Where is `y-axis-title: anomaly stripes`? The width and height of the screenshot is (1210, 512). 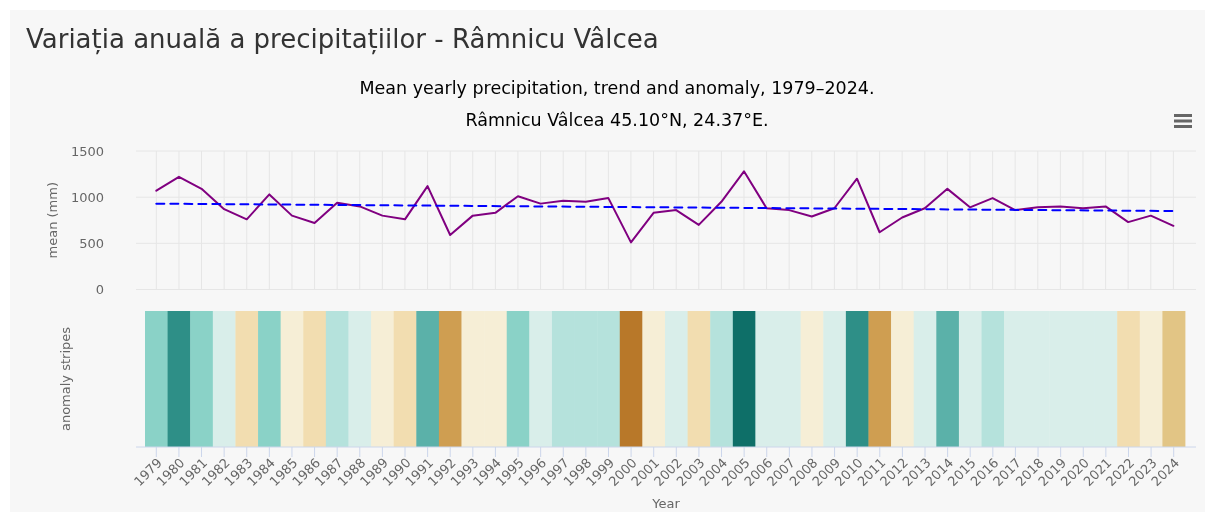
y-axis-title: anomaly stripes is located at coordinates (65, 379).